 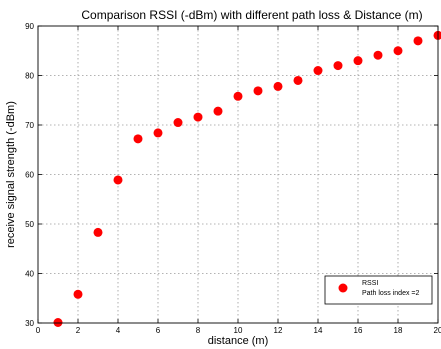 I want to click on legend: RSSI Path loss index =2, so click(x=378, y=290).